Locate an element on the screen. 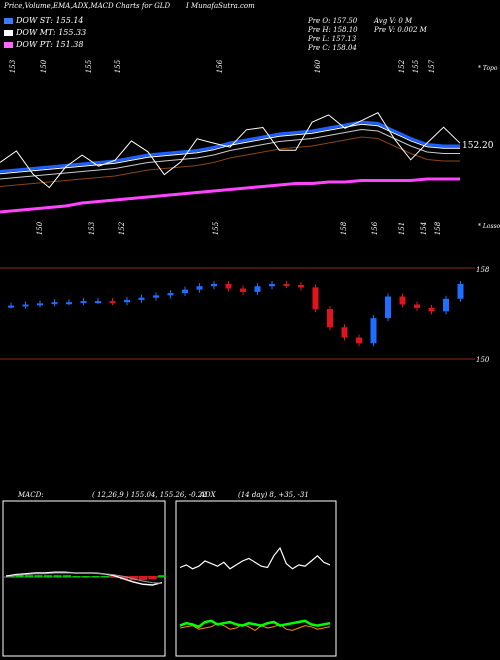 The height and width of the screenshot is (660, 500). topo-label: * Topo is located at coordinates (488, 68).